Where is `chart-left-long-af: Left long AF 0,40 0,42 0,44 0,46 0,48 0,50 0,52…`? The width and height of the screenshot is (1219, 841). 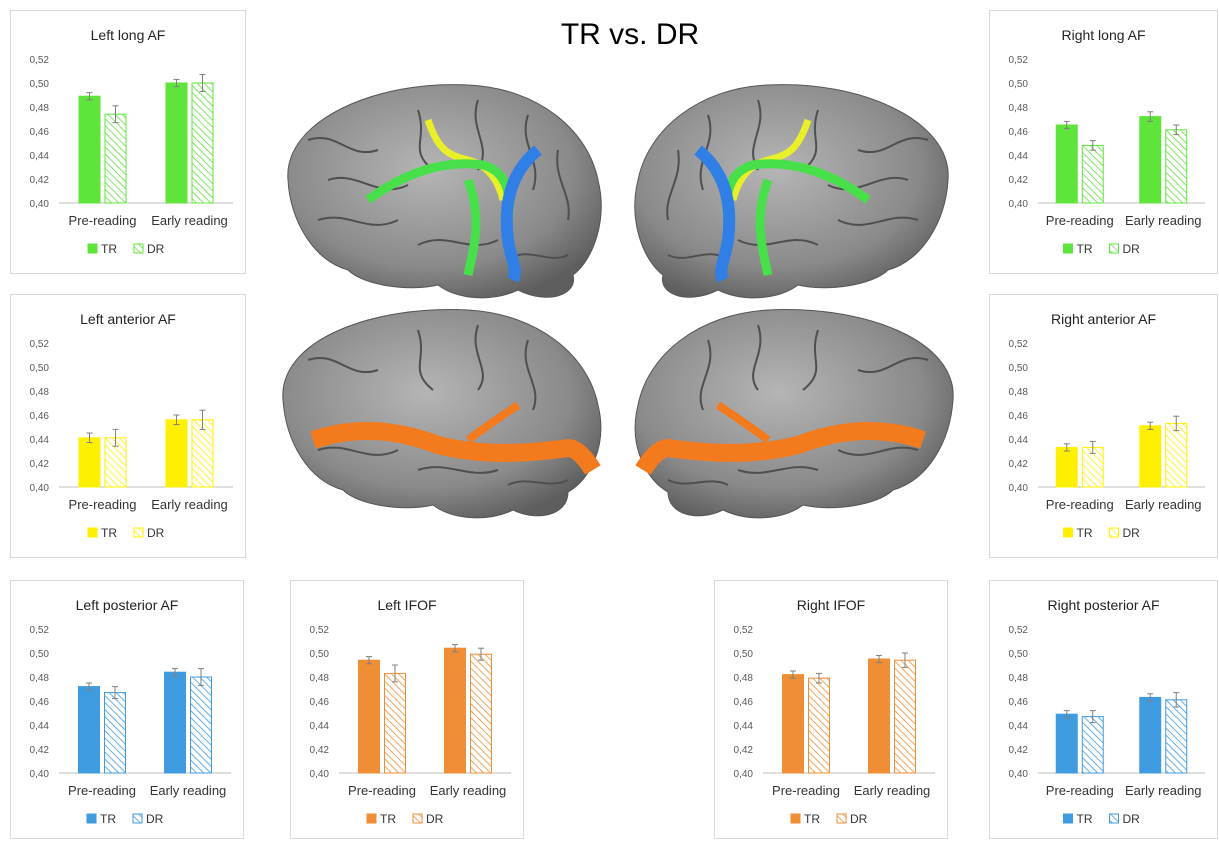
chart-left-long-af: Left long AF 0,40 0,42 0,44 0,46 0,48 0,50 0,52… is located at coordinates (131, 141).